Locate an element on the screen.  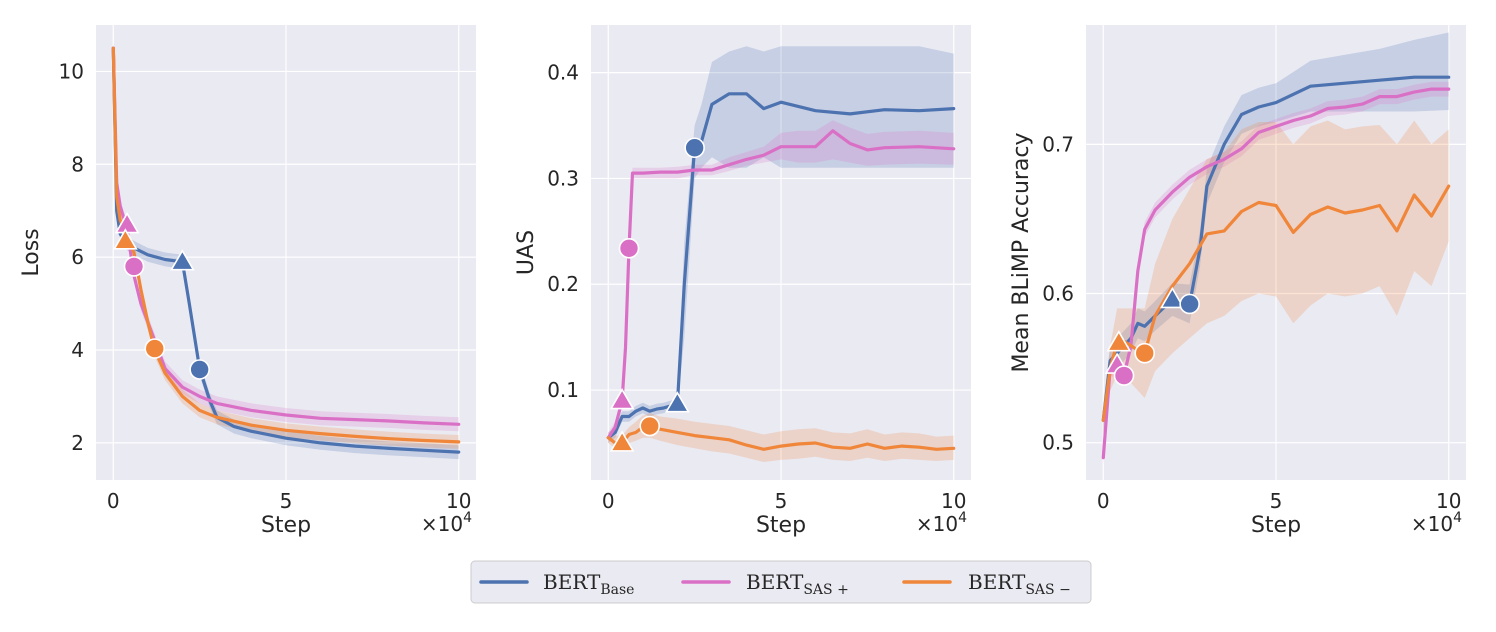
marker-triangle-bert-sas-plus is located at coordinates (622, 399).